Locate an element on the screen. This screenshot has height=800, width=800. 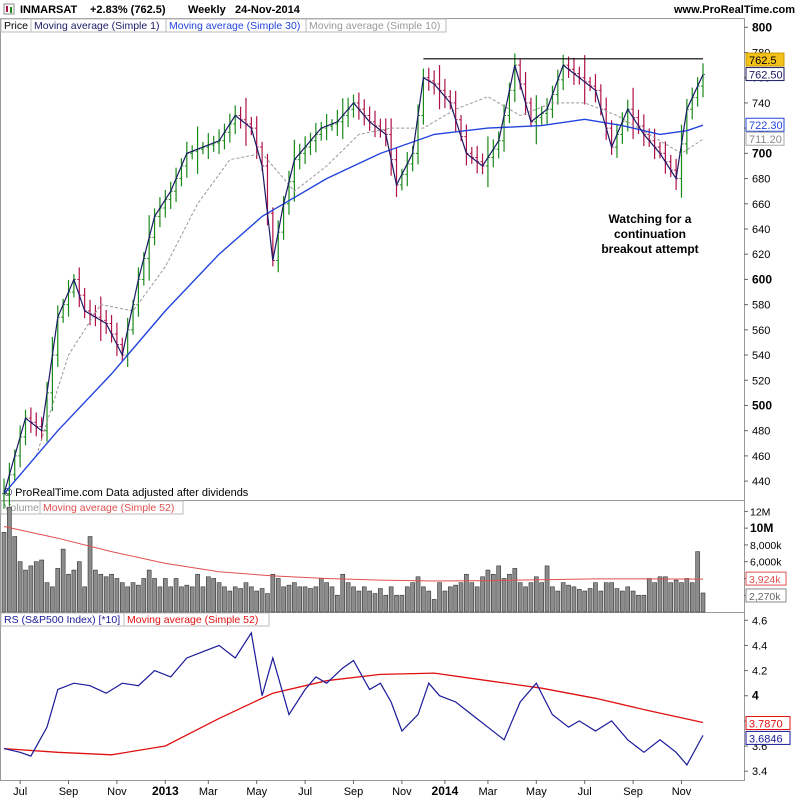
volume-tick-label: 12M is located at coordinates (760, 512).